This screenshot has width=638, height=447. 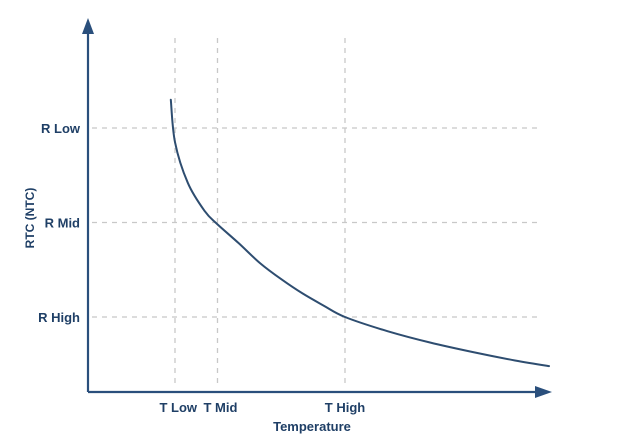 What do you see at coordinates (62, 223) in the screenshot?
I see `y-tick-label: R Mid` at bounding box center [62, 223].